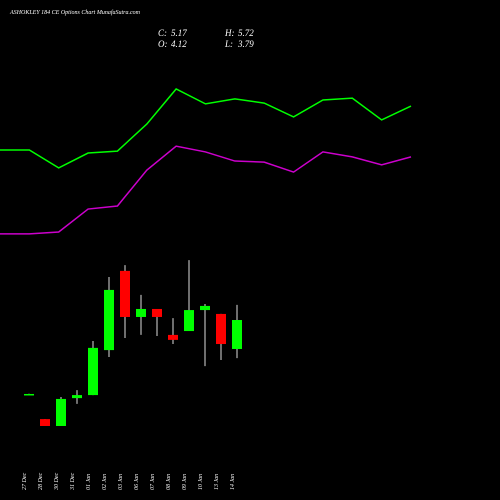 The image size is (500, 500). Describe the element at coordinates (232, 482) in the screenshot. I see `x-tick-label: 14 Jan` at that location.